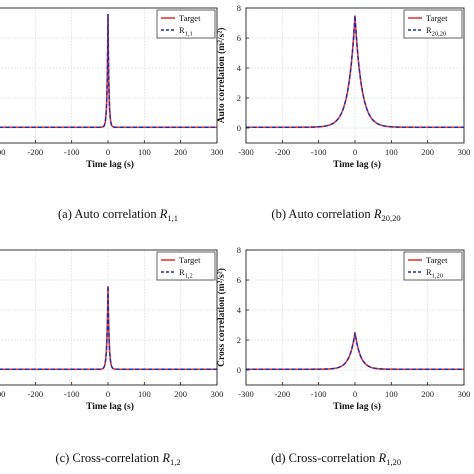 Image resolution: width=474 pixels, height=474 pixels. Describe the element at coordinates (186, 31) in the screenshot. I see `legend-r-label: R1,1` at that location.